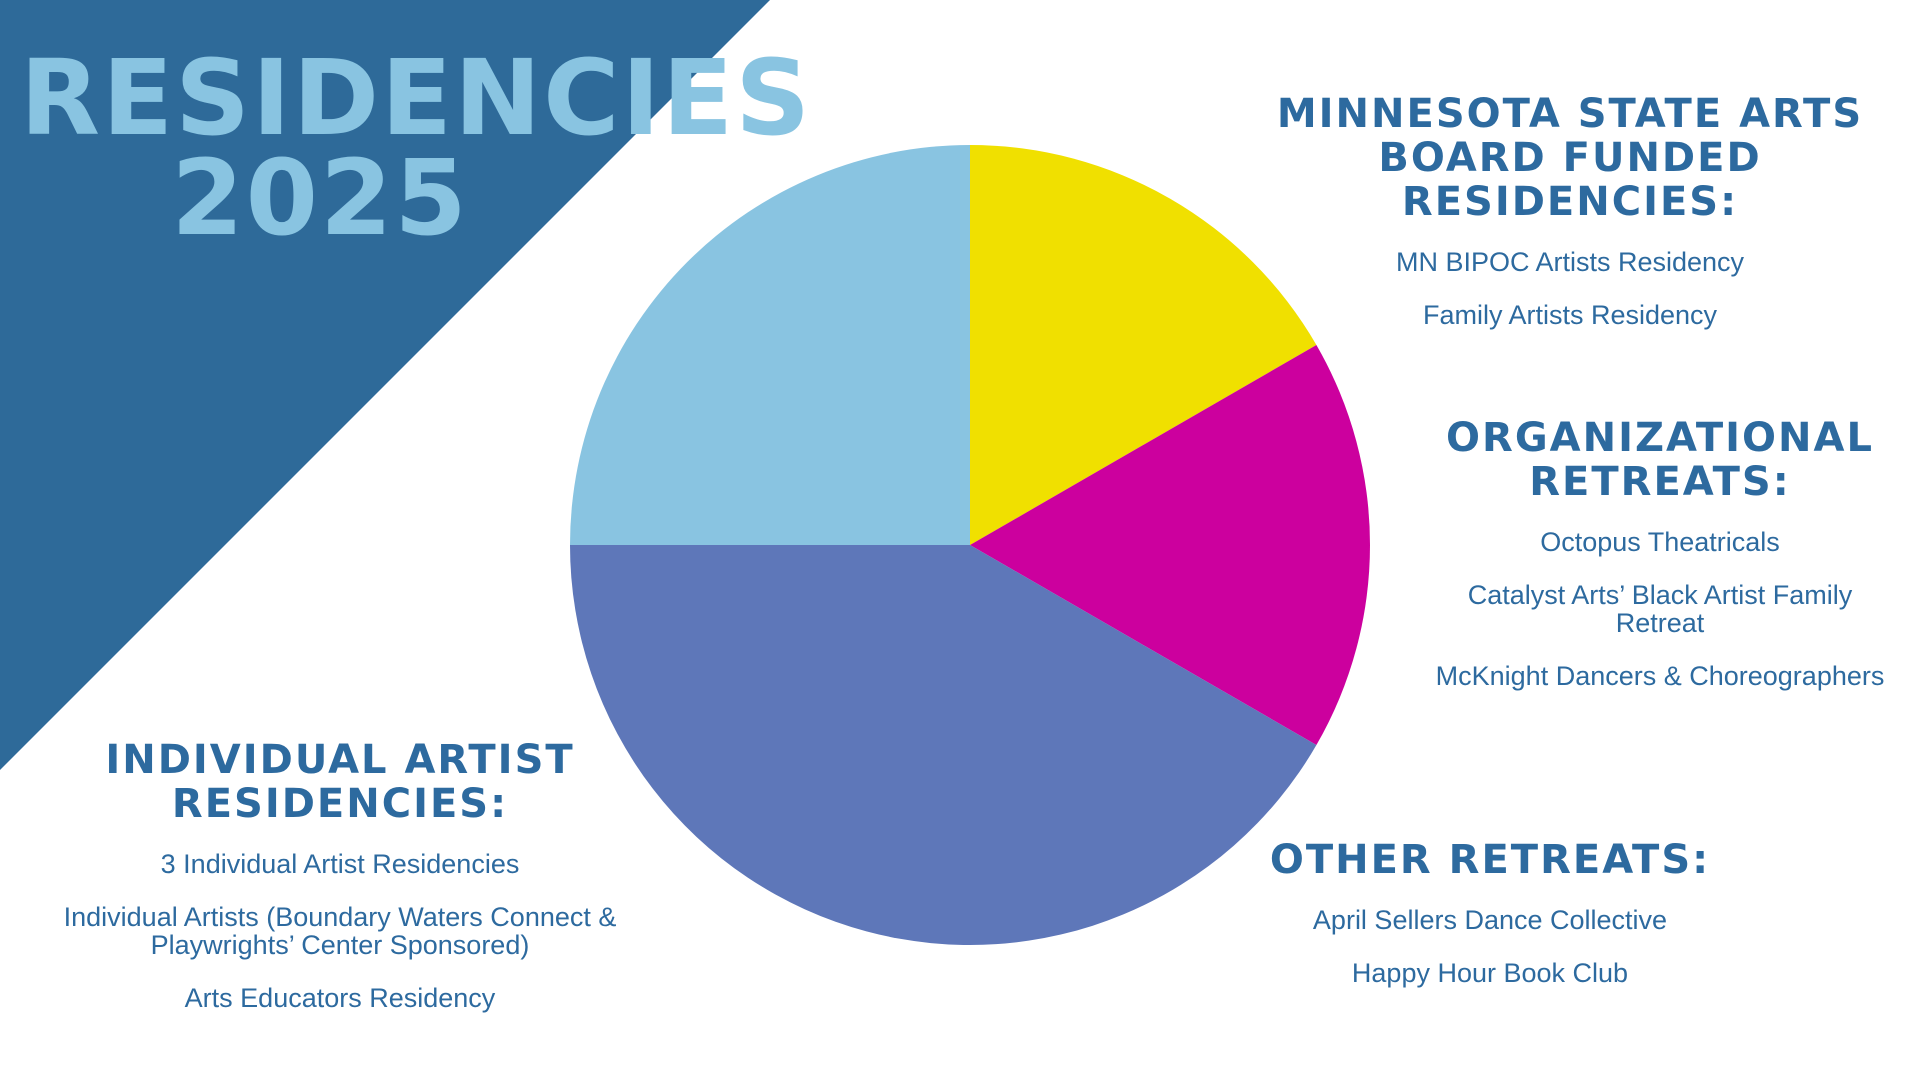  I want to click on list-item: Arts Educators Residency, so click(340, 998).